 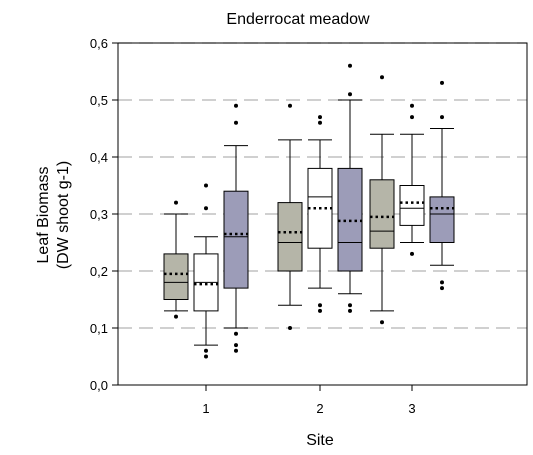 I want to click on y-axis-label-line1: Leaf Biomass, so click(x=43, y=215).